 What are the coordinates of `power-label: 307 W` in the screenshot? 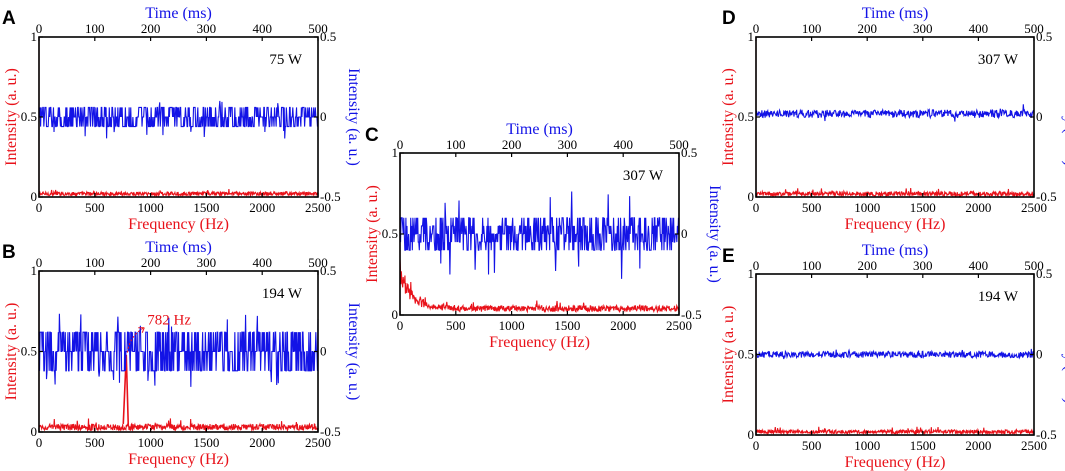 It's located at (643, 176).